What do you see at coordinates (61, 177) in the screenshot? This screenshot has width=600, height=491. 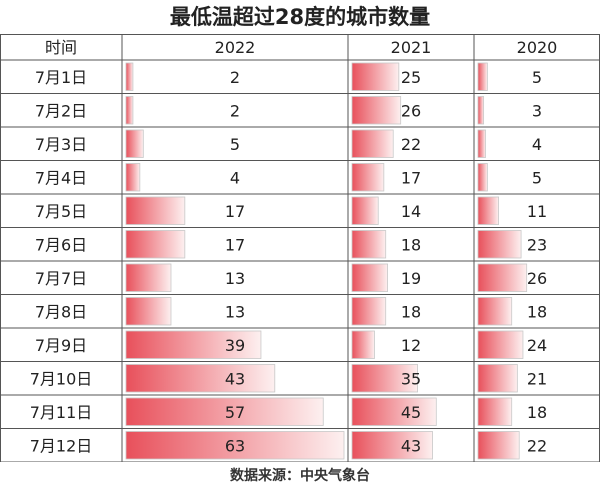 I see `row-label: 7月4日` at bounding box center [61, 177].